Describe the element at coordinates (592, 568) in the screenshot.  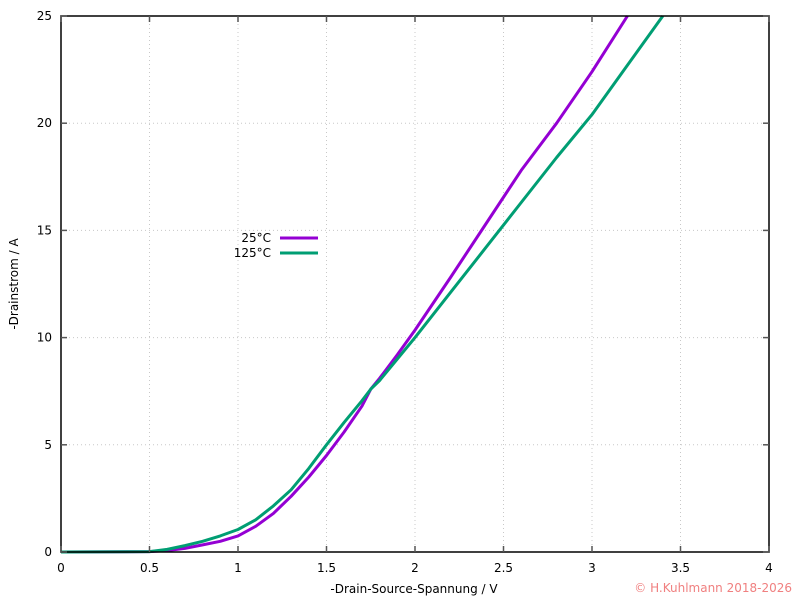
I see `x-tick-label: 3` at that location.